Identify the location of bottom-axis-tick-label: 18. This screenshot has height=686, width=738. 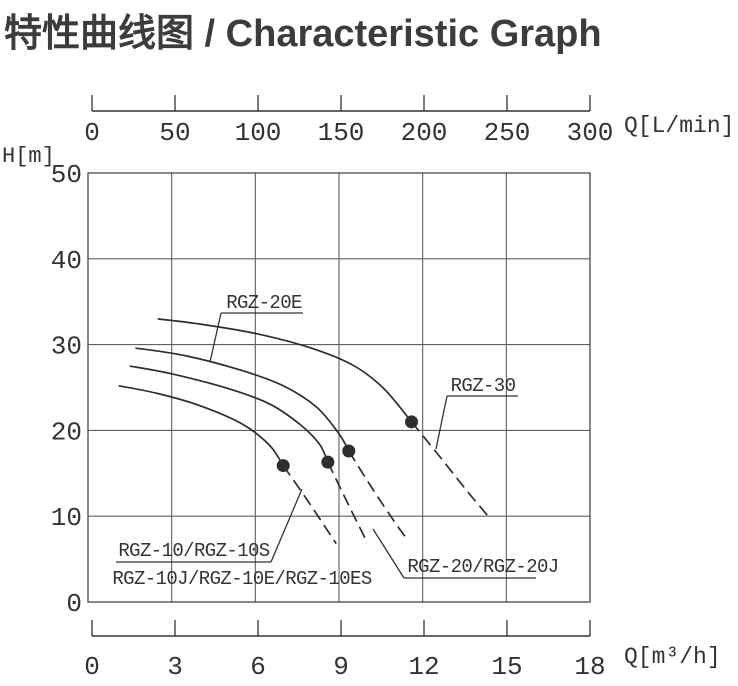
(589, 667).